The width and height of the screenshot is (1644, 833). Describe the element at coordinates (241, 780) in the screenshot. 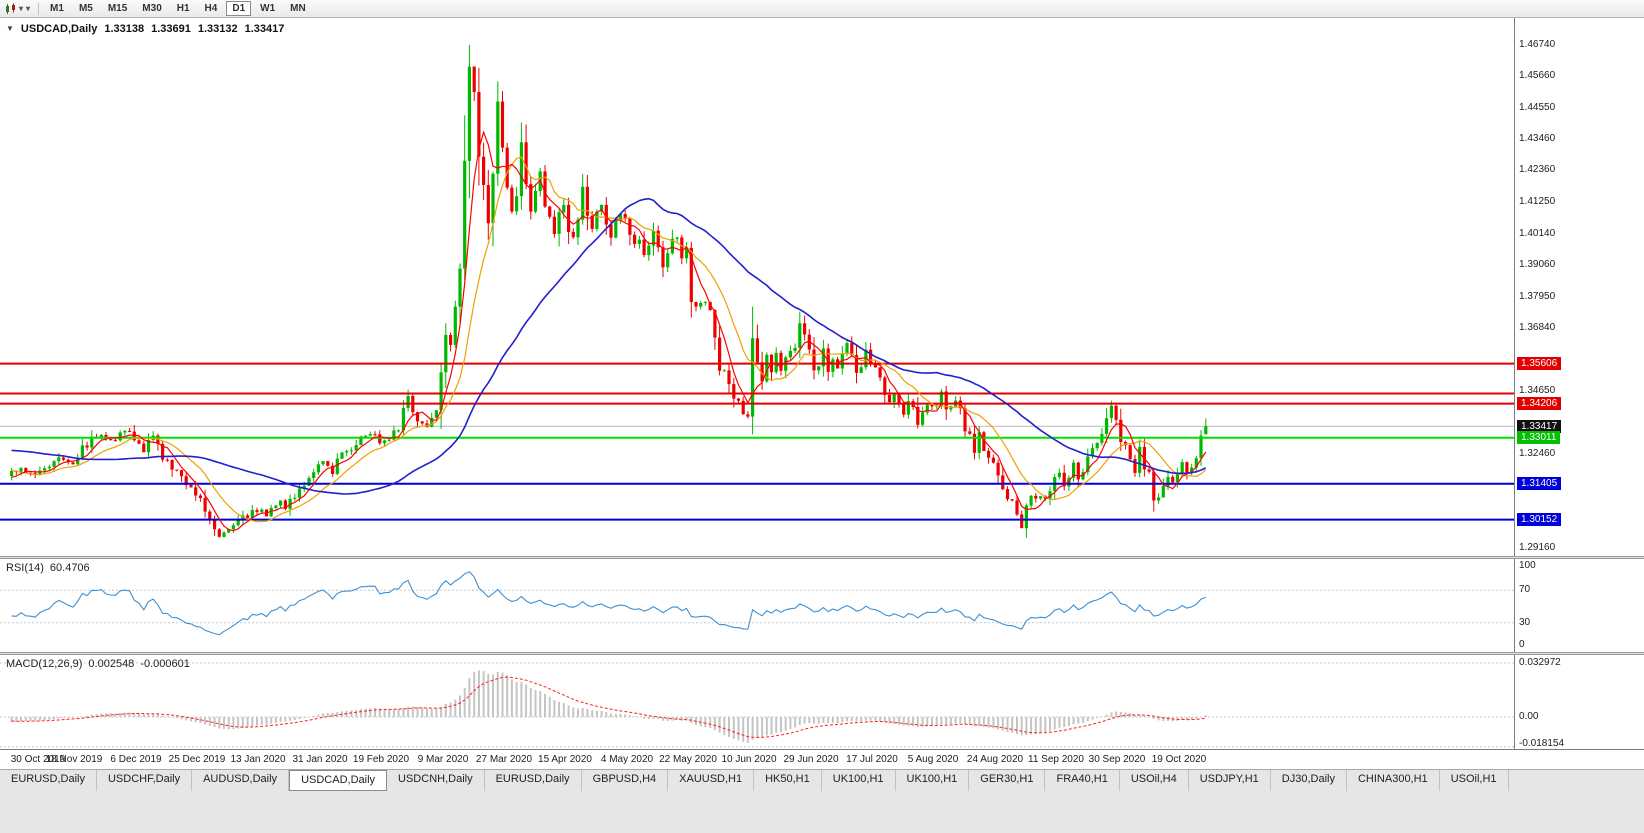

I see `chart-tab-audusd-daily: AUDUSD,Daily` at that location.